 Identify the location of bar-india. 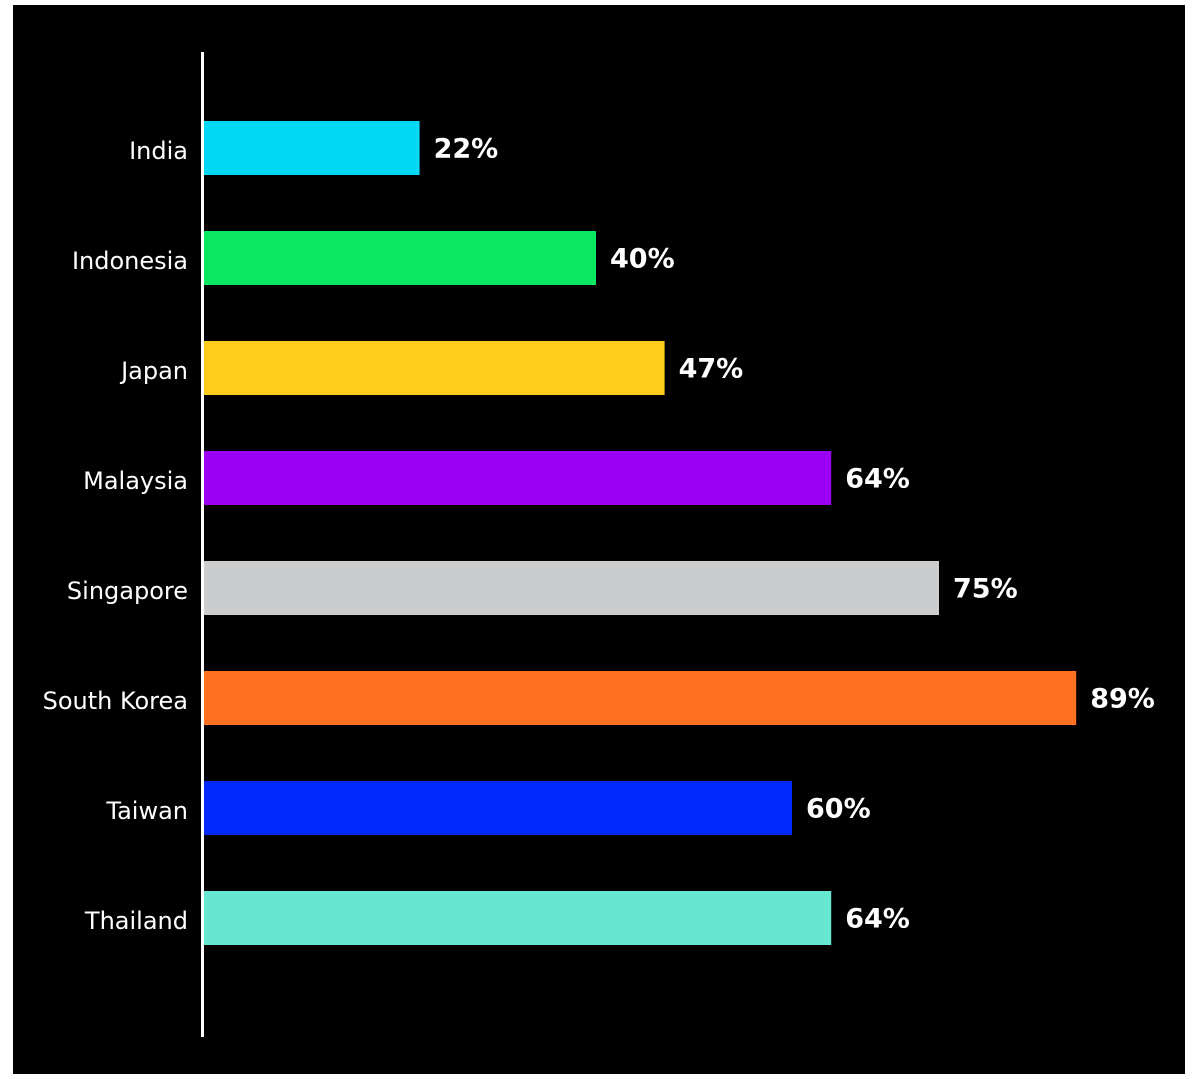
(312, 148).